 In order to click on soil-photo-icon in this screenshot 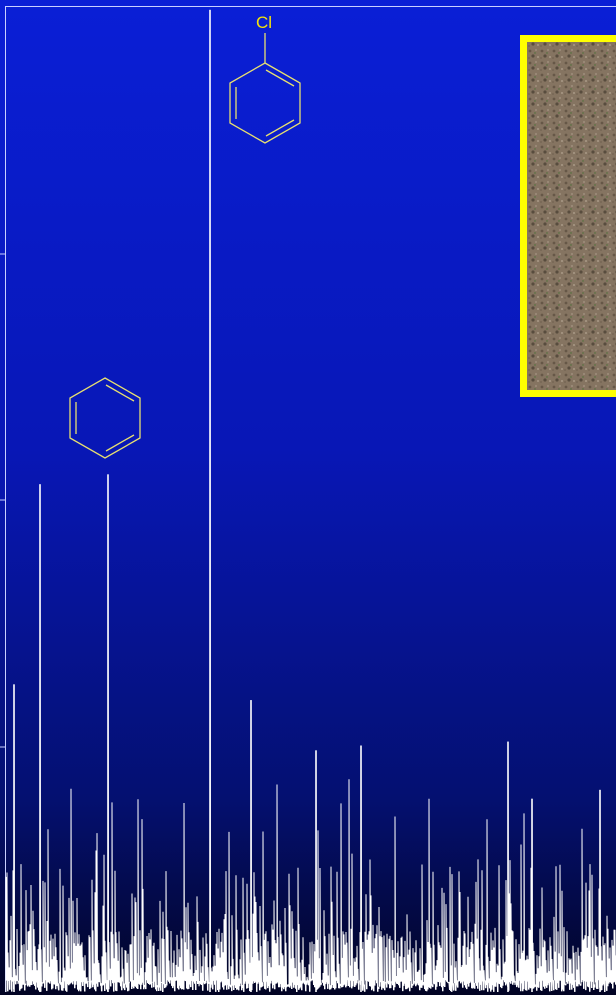, I will do `click(568, 216)`.